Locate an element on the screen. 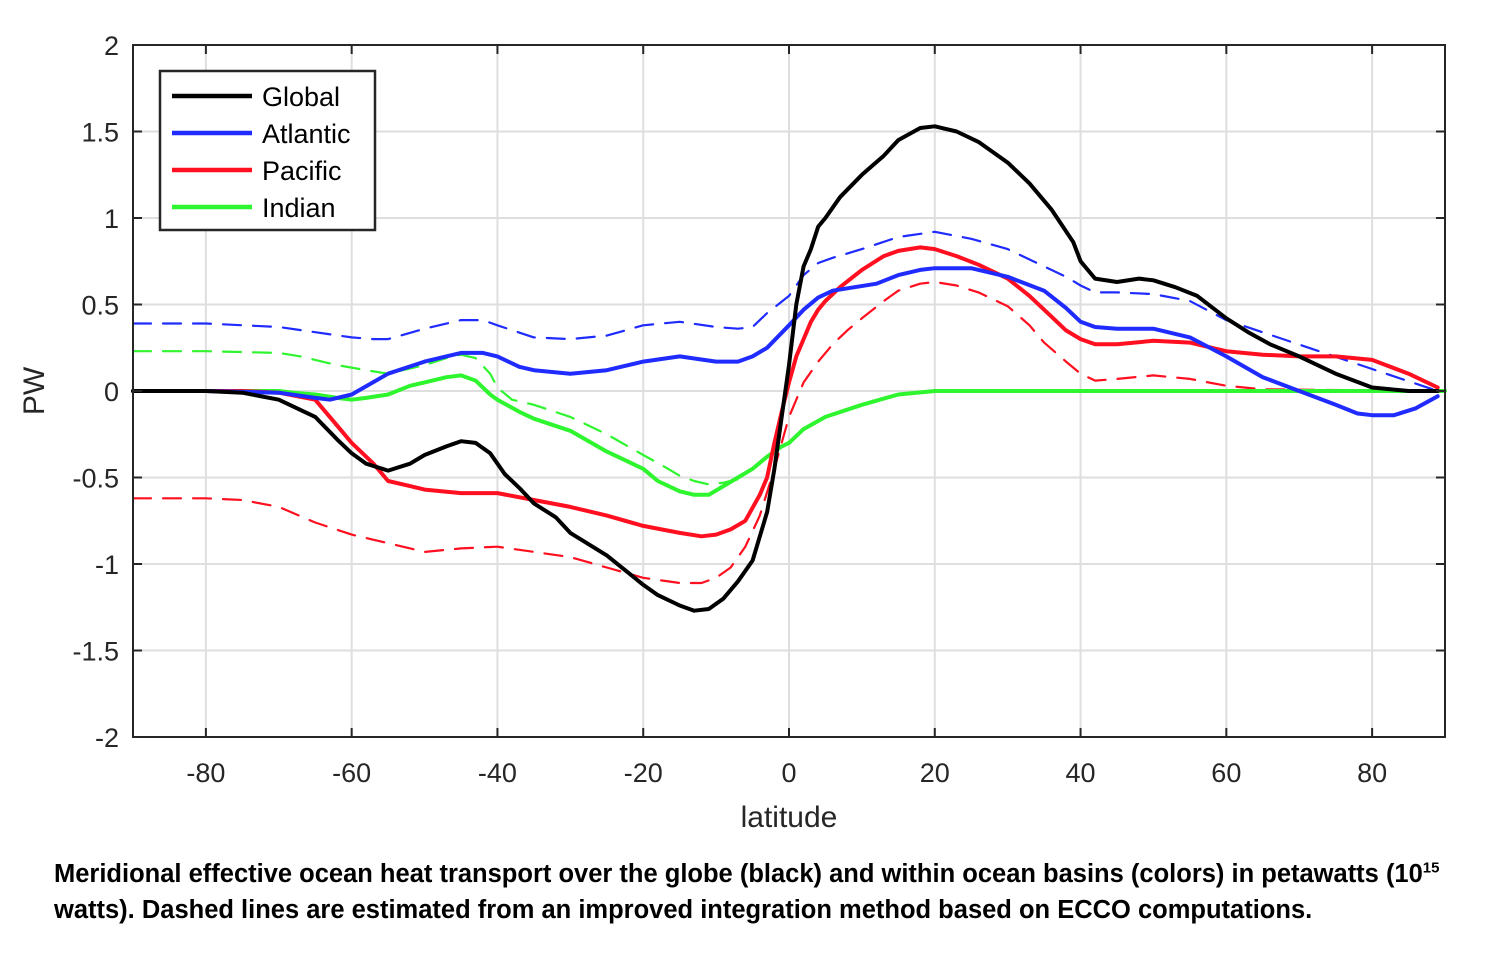  y-tick-label: -1.5 is located at coordinates (95, 652).